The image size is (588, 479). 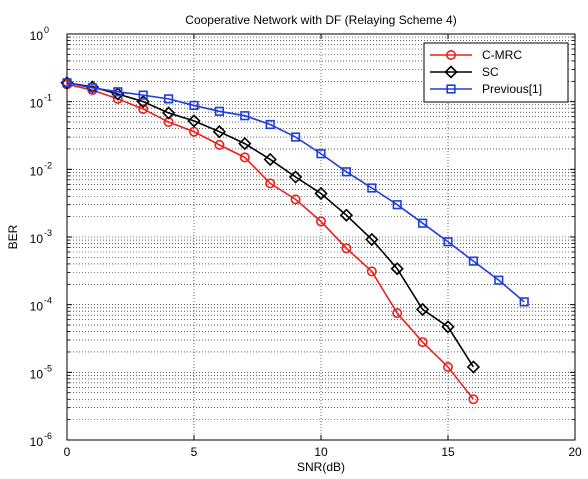 What do you see at coordinates (48, 436) in the screenshot?
I see `y-tick-exponent: -6` at bounding box center [48, 436].